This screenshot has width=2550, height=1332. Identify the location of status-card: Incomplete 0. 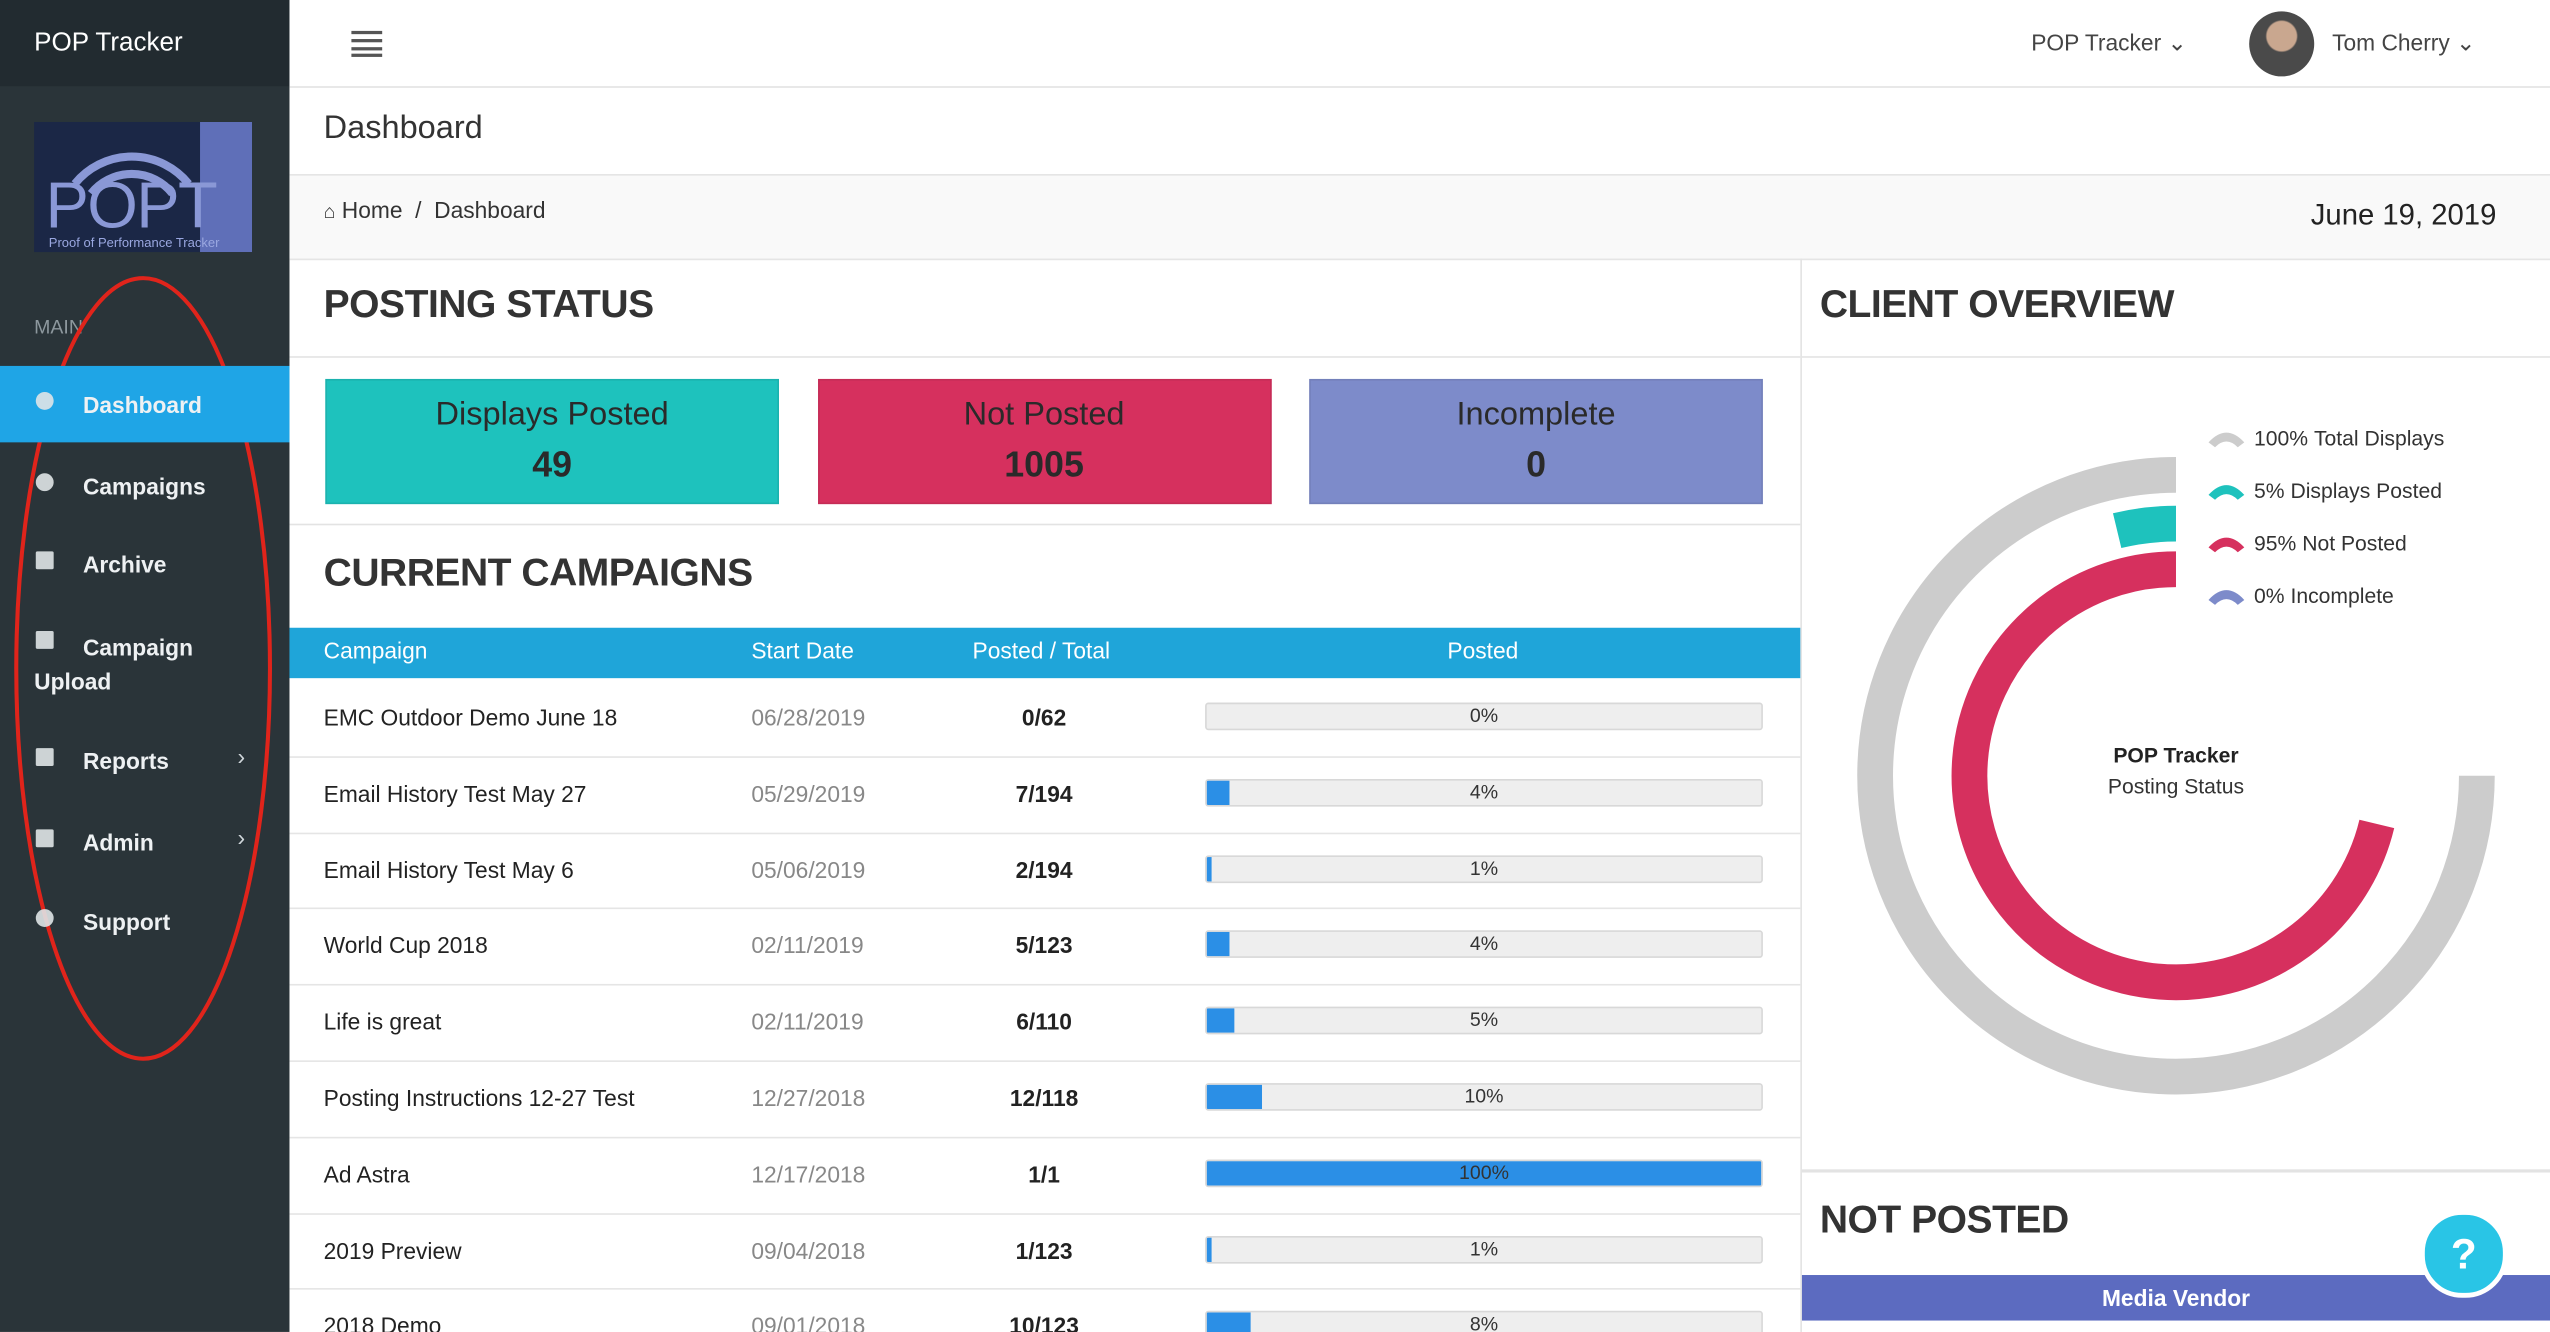
(1536, 441).